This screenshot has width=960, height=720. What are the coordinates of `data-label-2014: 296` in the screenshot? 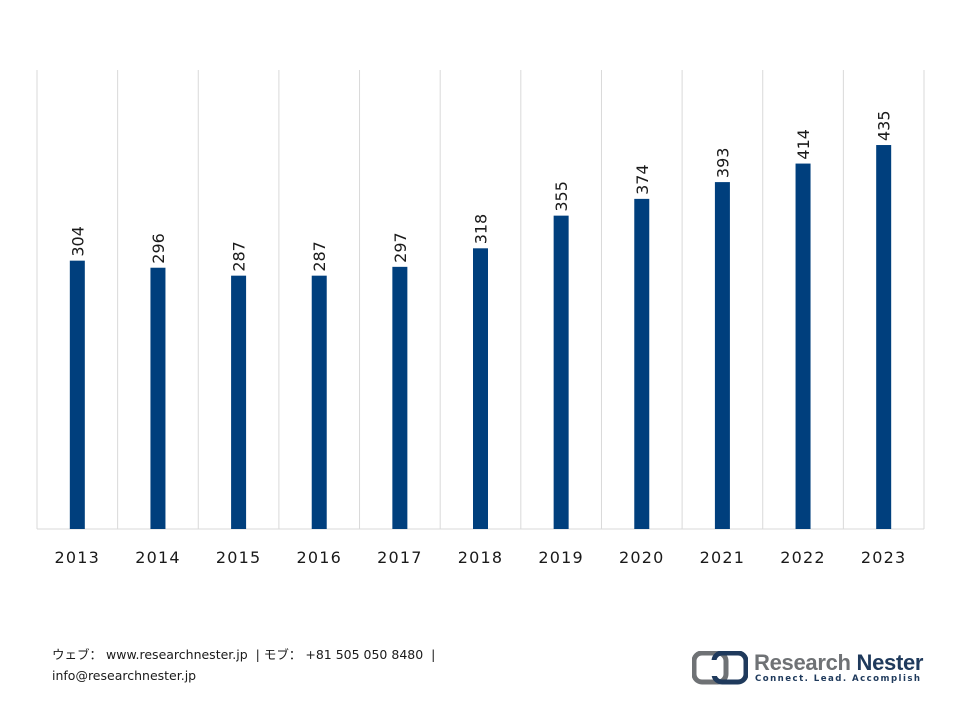 It's located at (158, 248).